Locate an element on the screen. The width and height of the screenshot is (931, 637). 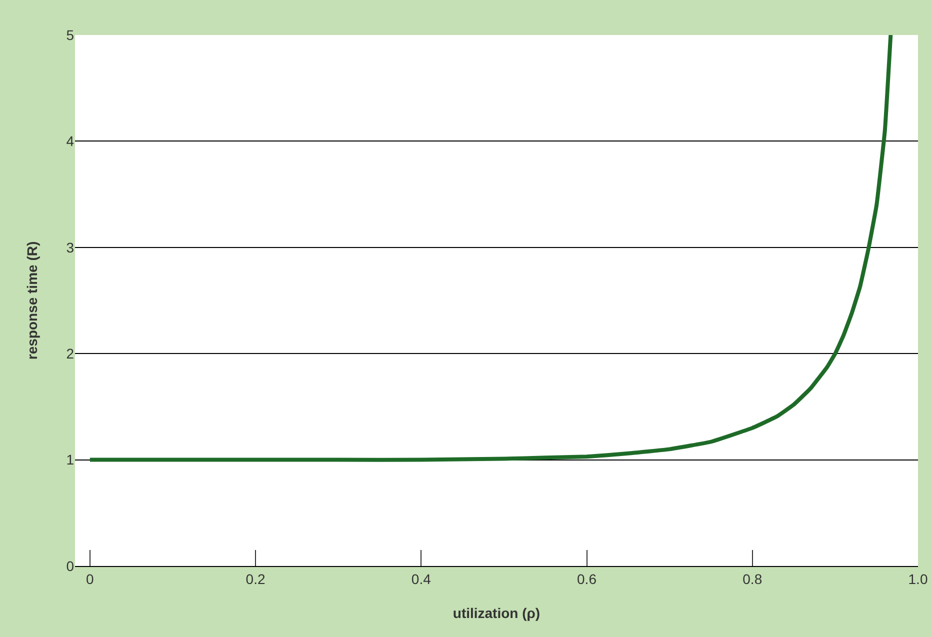
y-tick-label: 3 is located at coordinates (70, 247).